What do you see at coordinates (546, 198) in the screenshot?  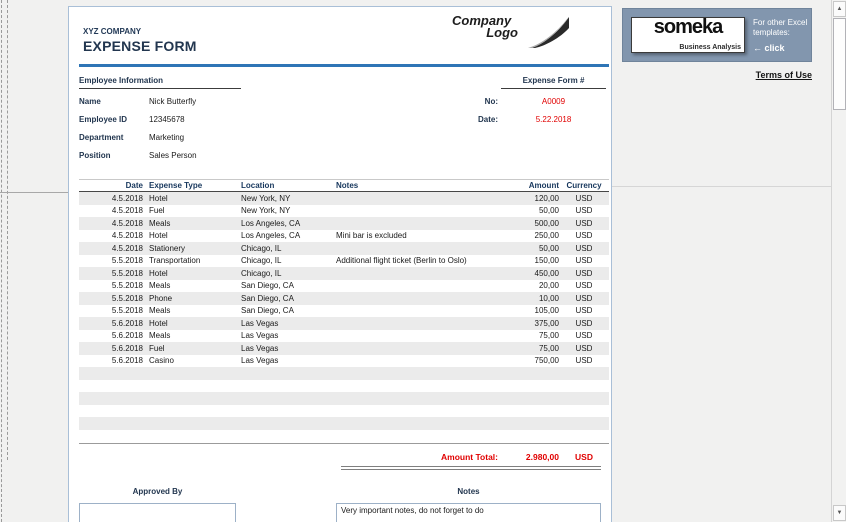 I see `cell-amount: 120,00` at bounding box center [546, 198].